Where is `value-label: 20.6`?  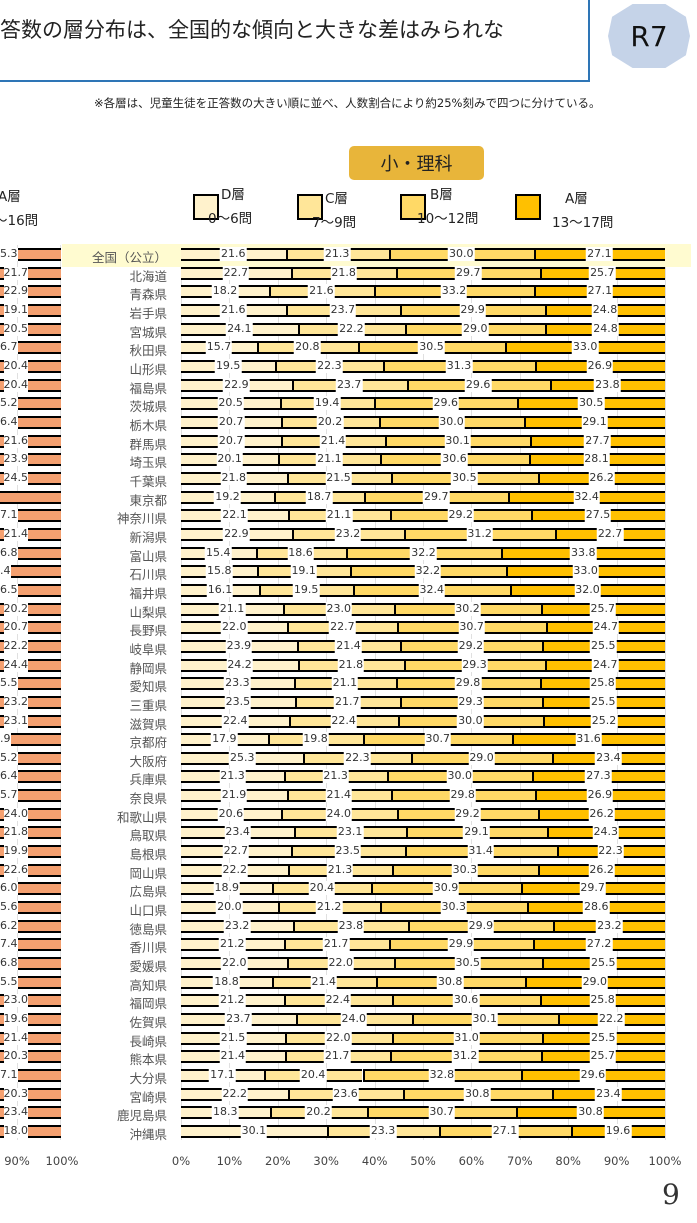 value-label: 20.6 is located at coordinates (231, 813).